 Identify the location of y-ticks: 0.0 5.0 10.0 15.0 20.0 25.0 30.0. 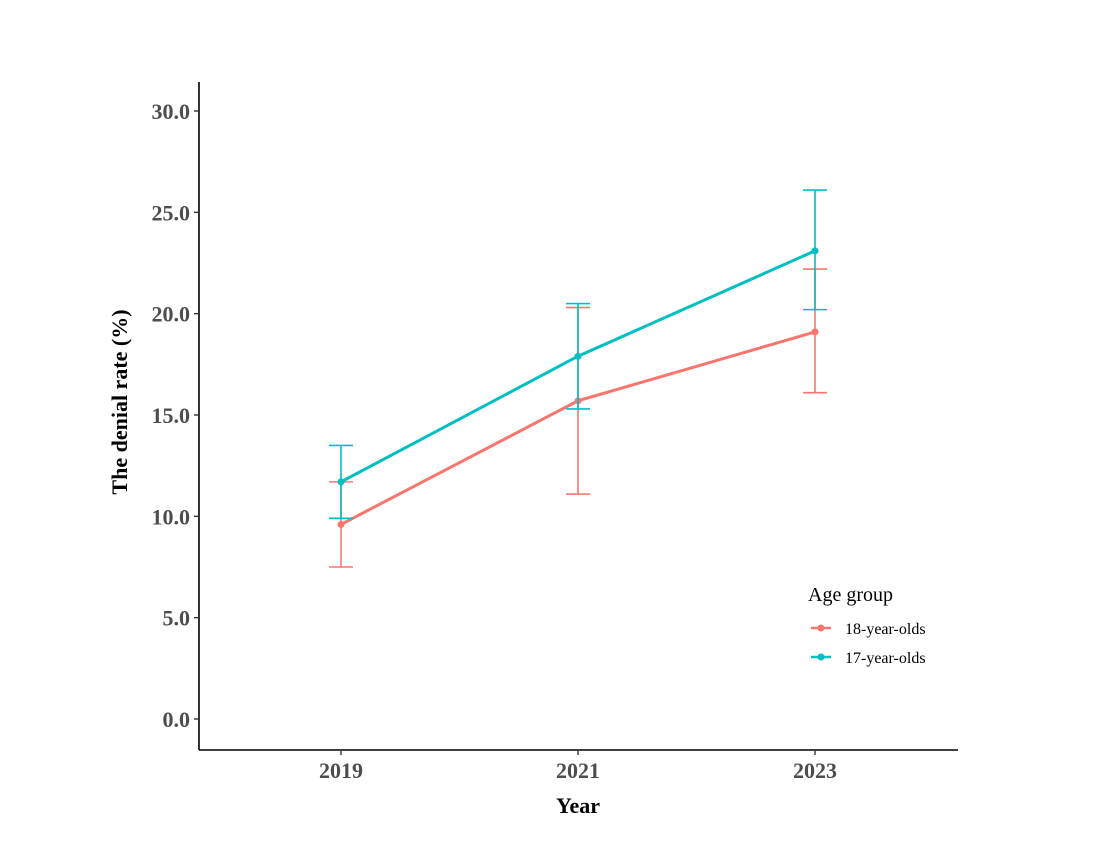
(176, 415).